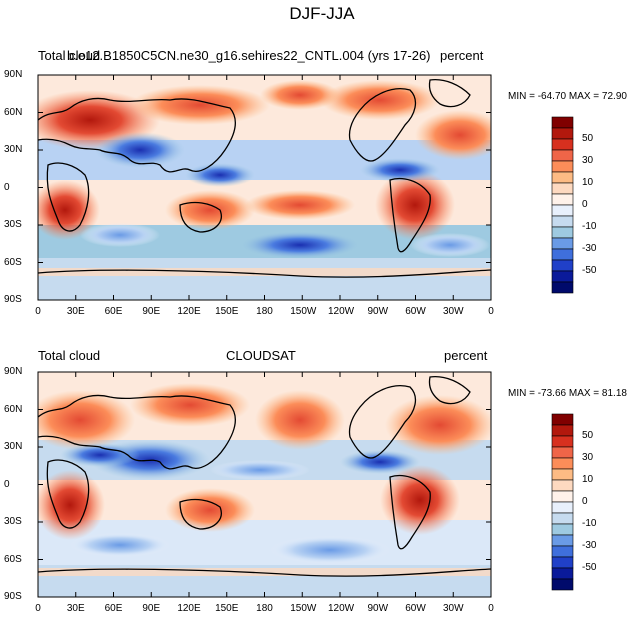  Describe the element at coordinates (567, 393) in the screenshot. I see `panel-2-minmax: MIN = -73.66 MAX = 81.18` at that location.